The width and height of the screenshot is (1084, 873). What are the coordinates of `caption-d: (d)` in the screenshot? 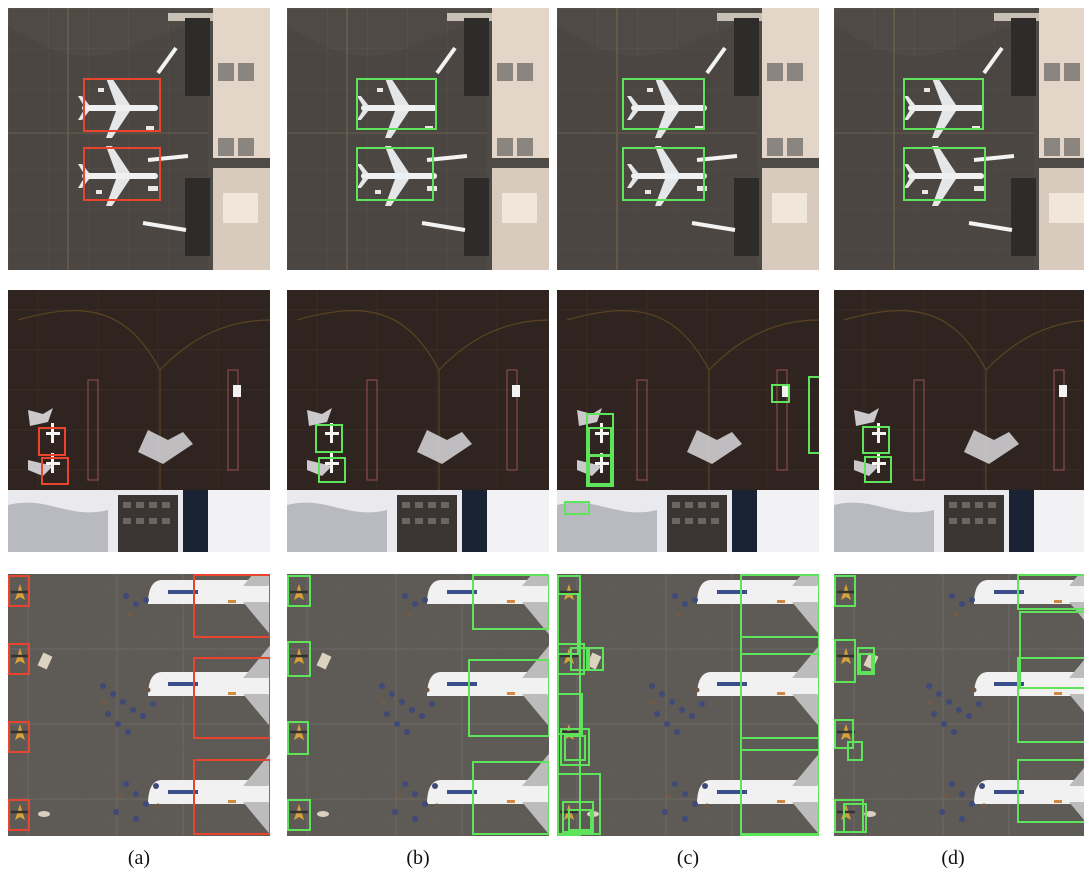 It's located at (953, 858).